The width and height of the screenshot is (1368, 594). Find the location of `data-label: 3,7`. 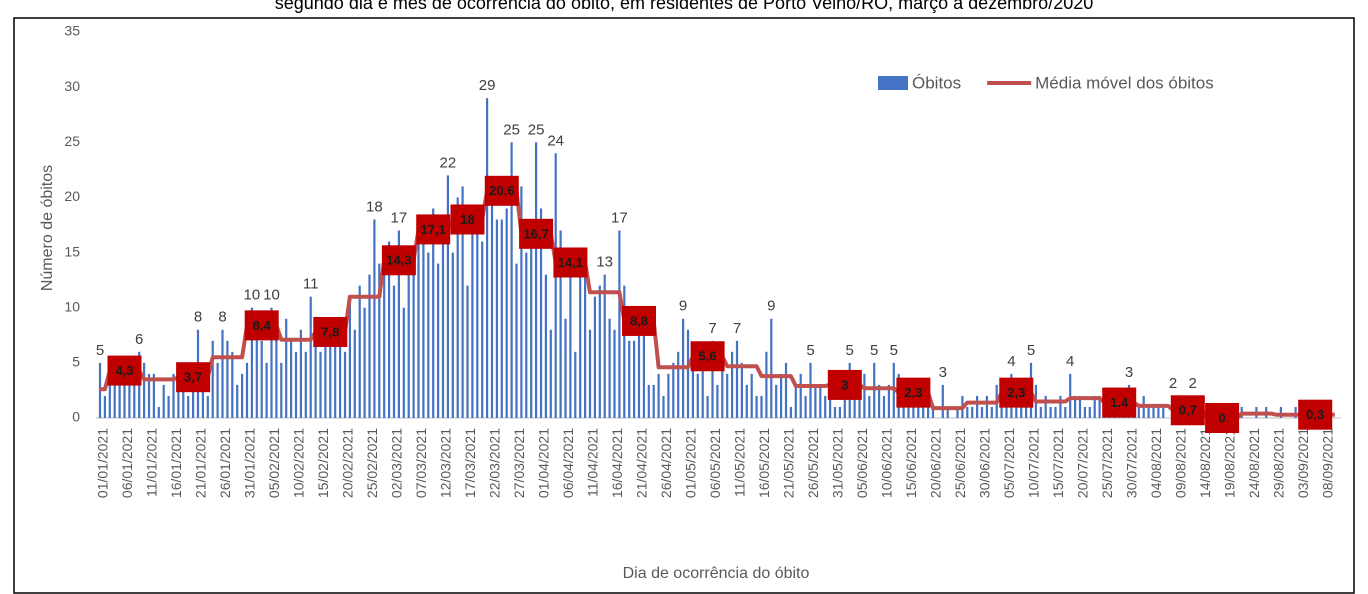

data-label: 3,7 is located at coordinates (193, 377).